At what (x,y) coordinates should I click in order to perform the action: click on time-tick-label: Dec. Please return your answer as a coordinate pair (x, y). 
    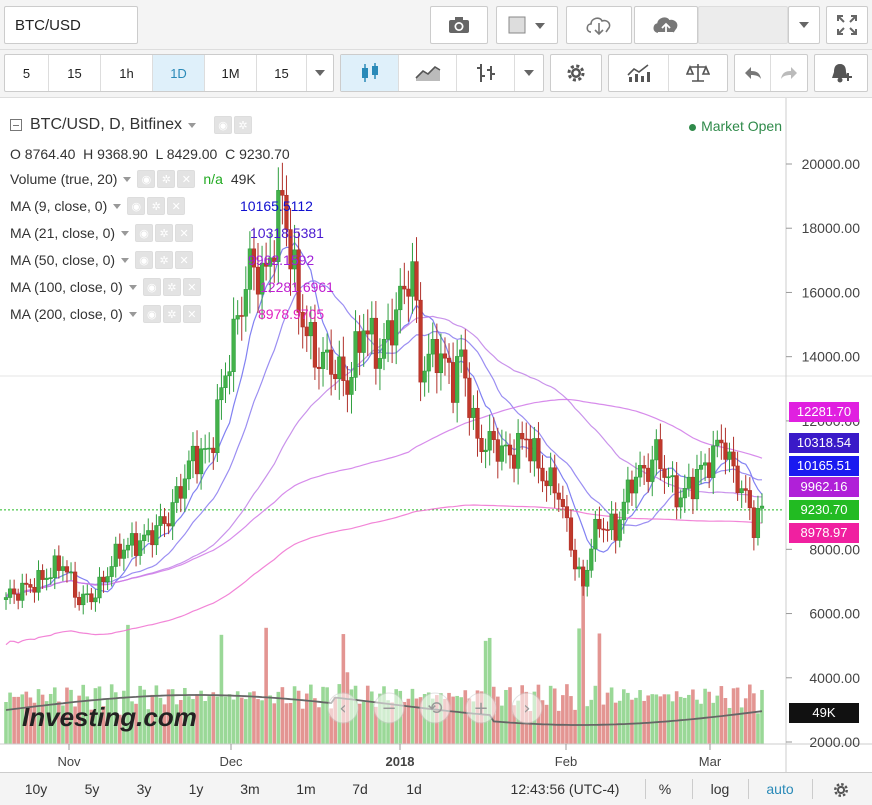
    Looking at the image, I should click on (231, 761).